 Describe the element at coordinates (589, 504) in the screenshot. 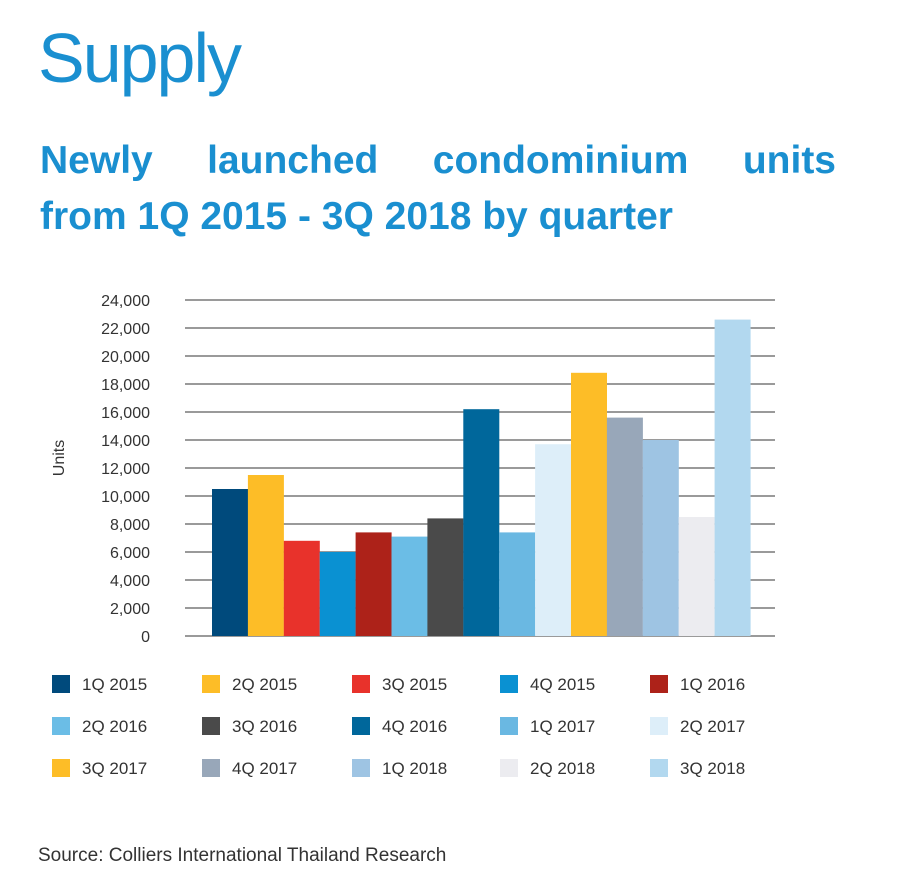

I see `bar-3q-2017` at that location.